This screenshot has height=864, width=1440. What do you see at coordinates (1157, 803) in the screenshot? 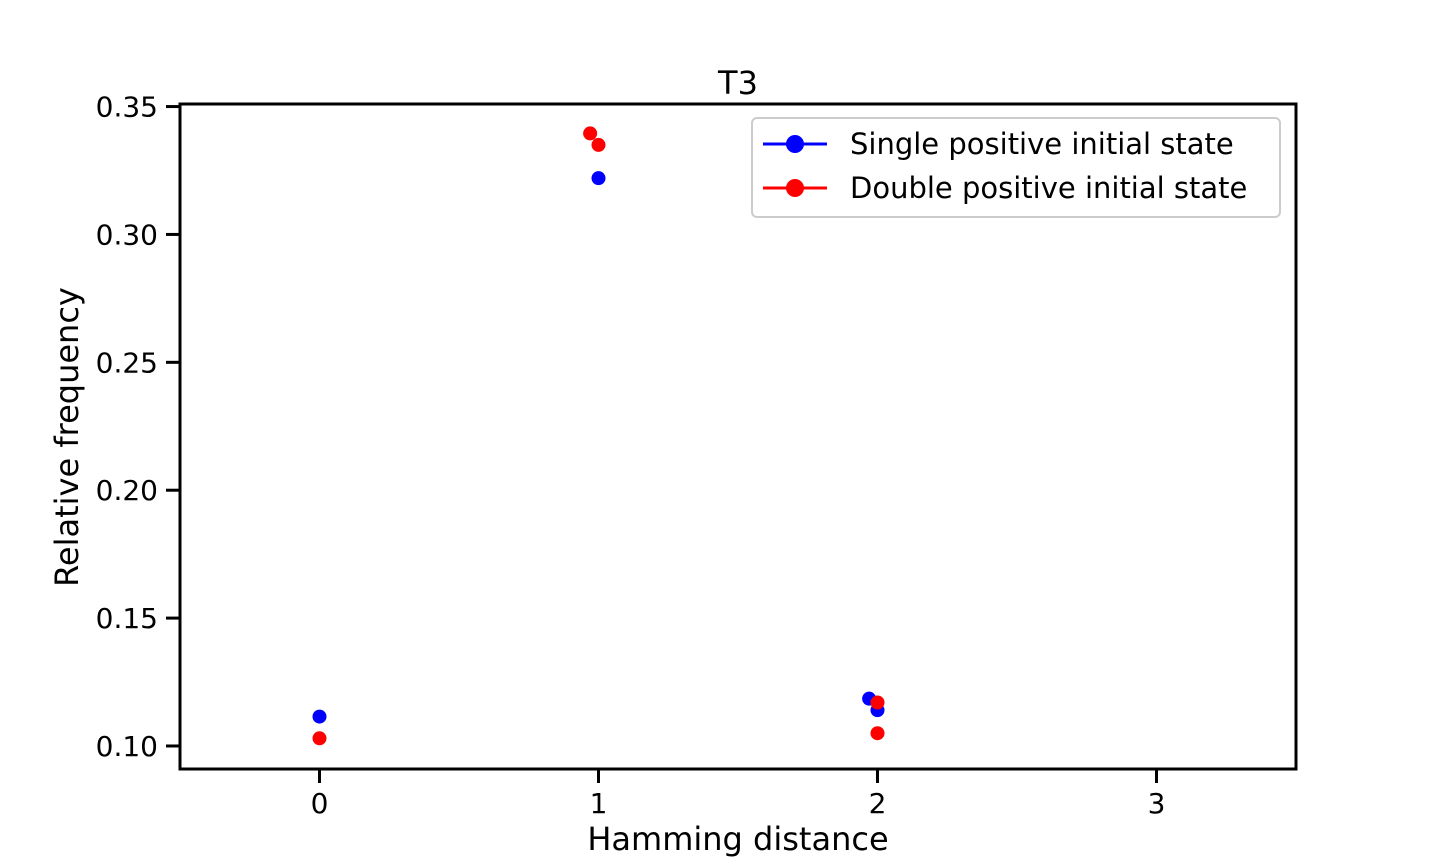
I see `x-tick-label: 3` at bounding box center [1157, 803].